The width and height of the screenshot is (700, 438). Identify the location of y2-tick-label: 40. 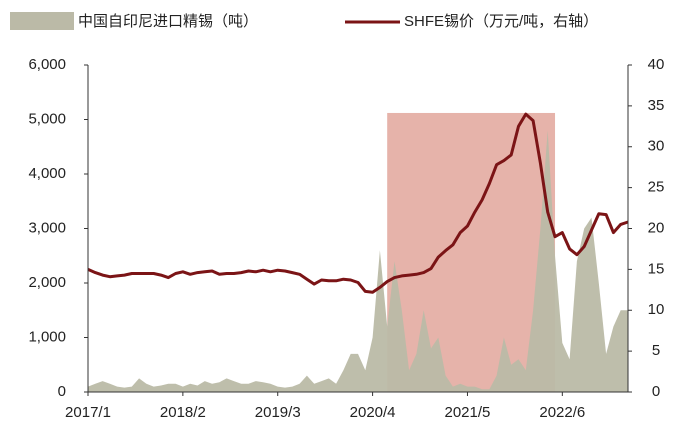
(656, 64).